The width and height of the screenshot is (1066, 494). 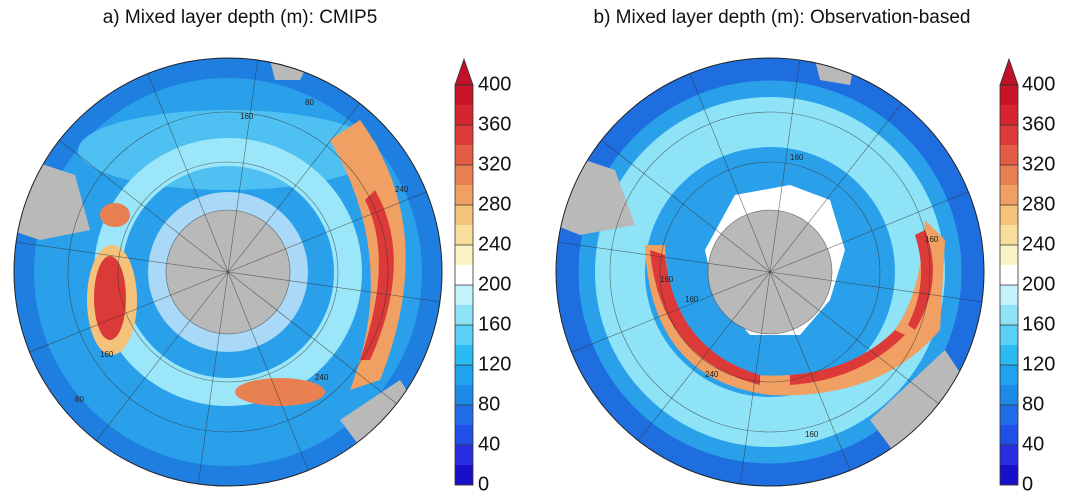 I want to click on warm-band, so click(x=368, y=255).